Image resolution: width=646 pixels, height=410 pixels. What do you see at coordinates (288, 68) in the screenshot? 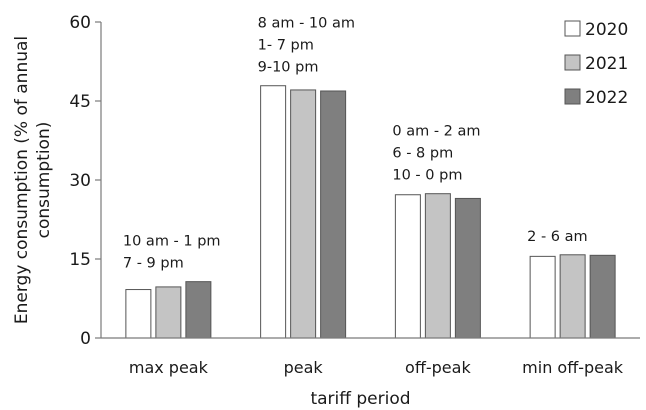
I see `annotation-text: 9-10 pm` at bounding box center [288, 68].